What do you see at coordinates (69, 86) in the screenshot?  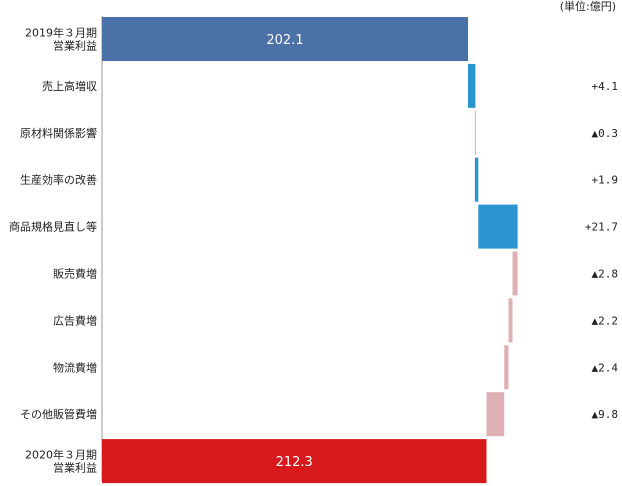 I see `category-label: 売上高増収` at bounding box center [69, 86].